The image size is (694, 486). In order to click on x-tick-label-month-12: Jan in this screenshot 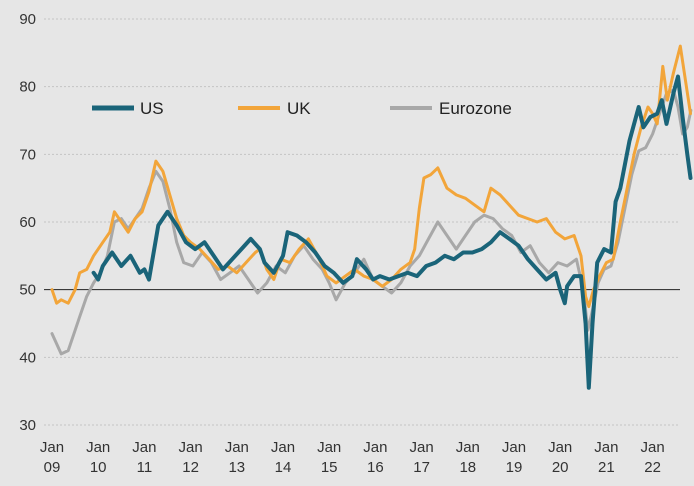, I will do `click(191, 447)`.